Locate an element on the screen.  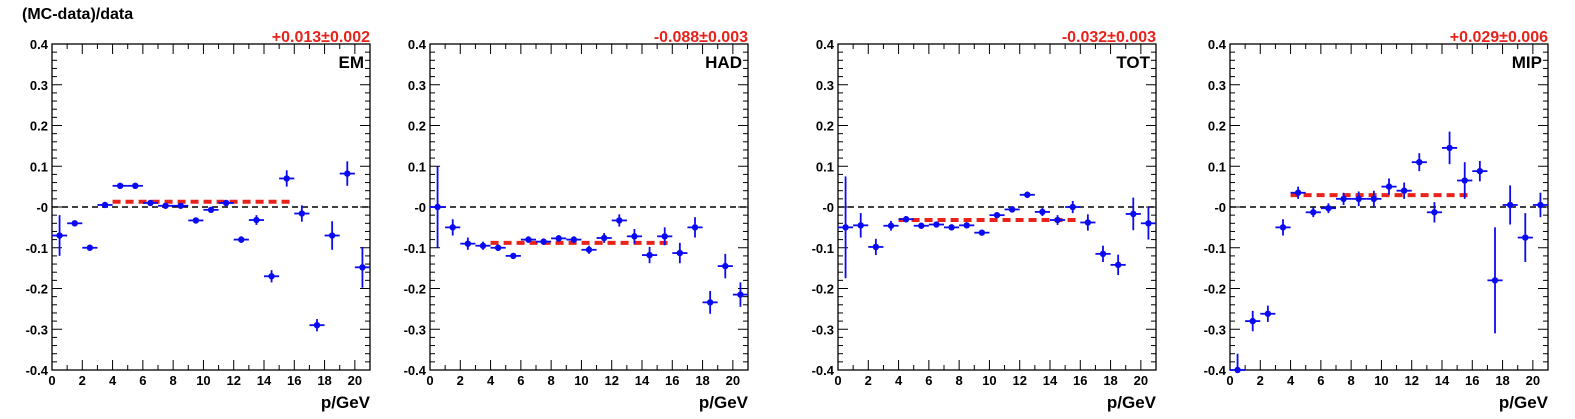
x-tick-label: 12 is located at coordinates (233, 380).